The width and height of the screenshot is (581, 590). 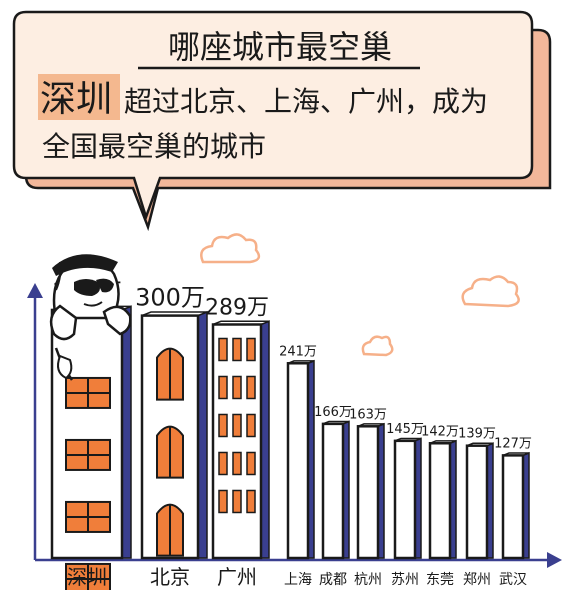 I want to click on value-label: 142万, so click(x=440, y=431).